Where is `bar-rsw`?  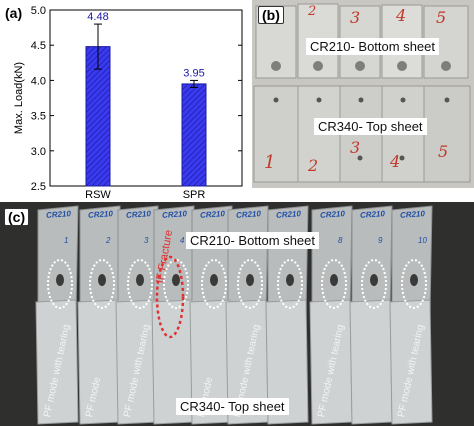
bar-rsw is located at coordinates (98, 116).